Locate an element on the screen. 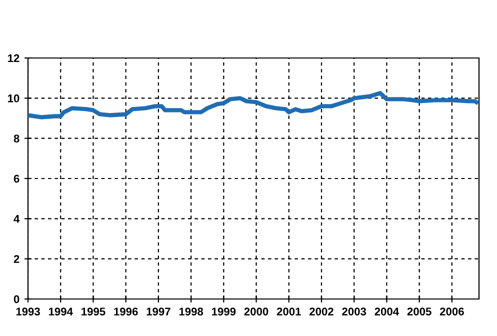 This screenshot has width=497, height=336. x-tick-label: 2005 is located at coordinates (419, 312).